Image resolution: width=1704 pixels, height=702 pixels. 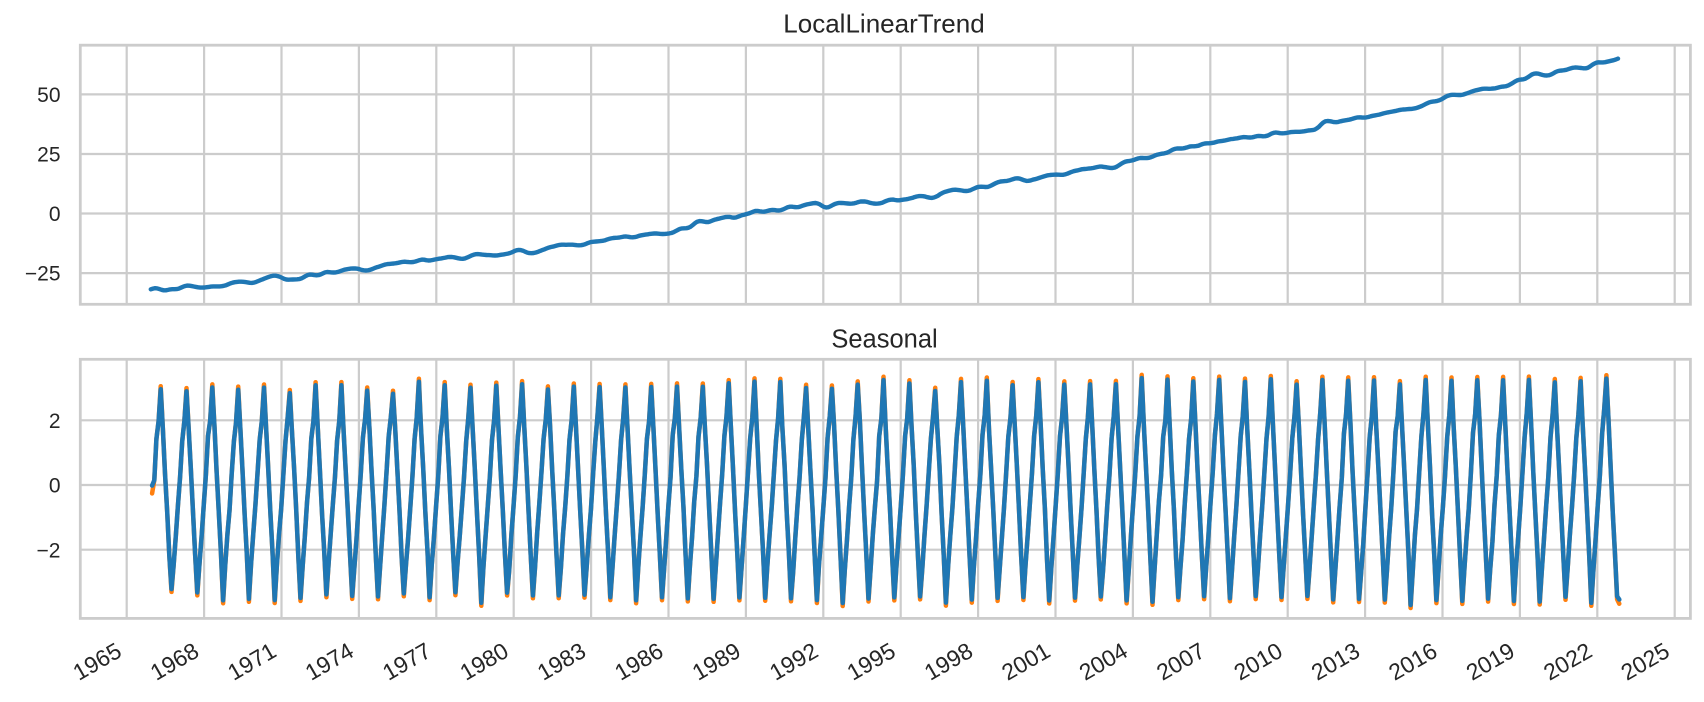 I want to click on svg-text: −2, so click(x=49, y=550).